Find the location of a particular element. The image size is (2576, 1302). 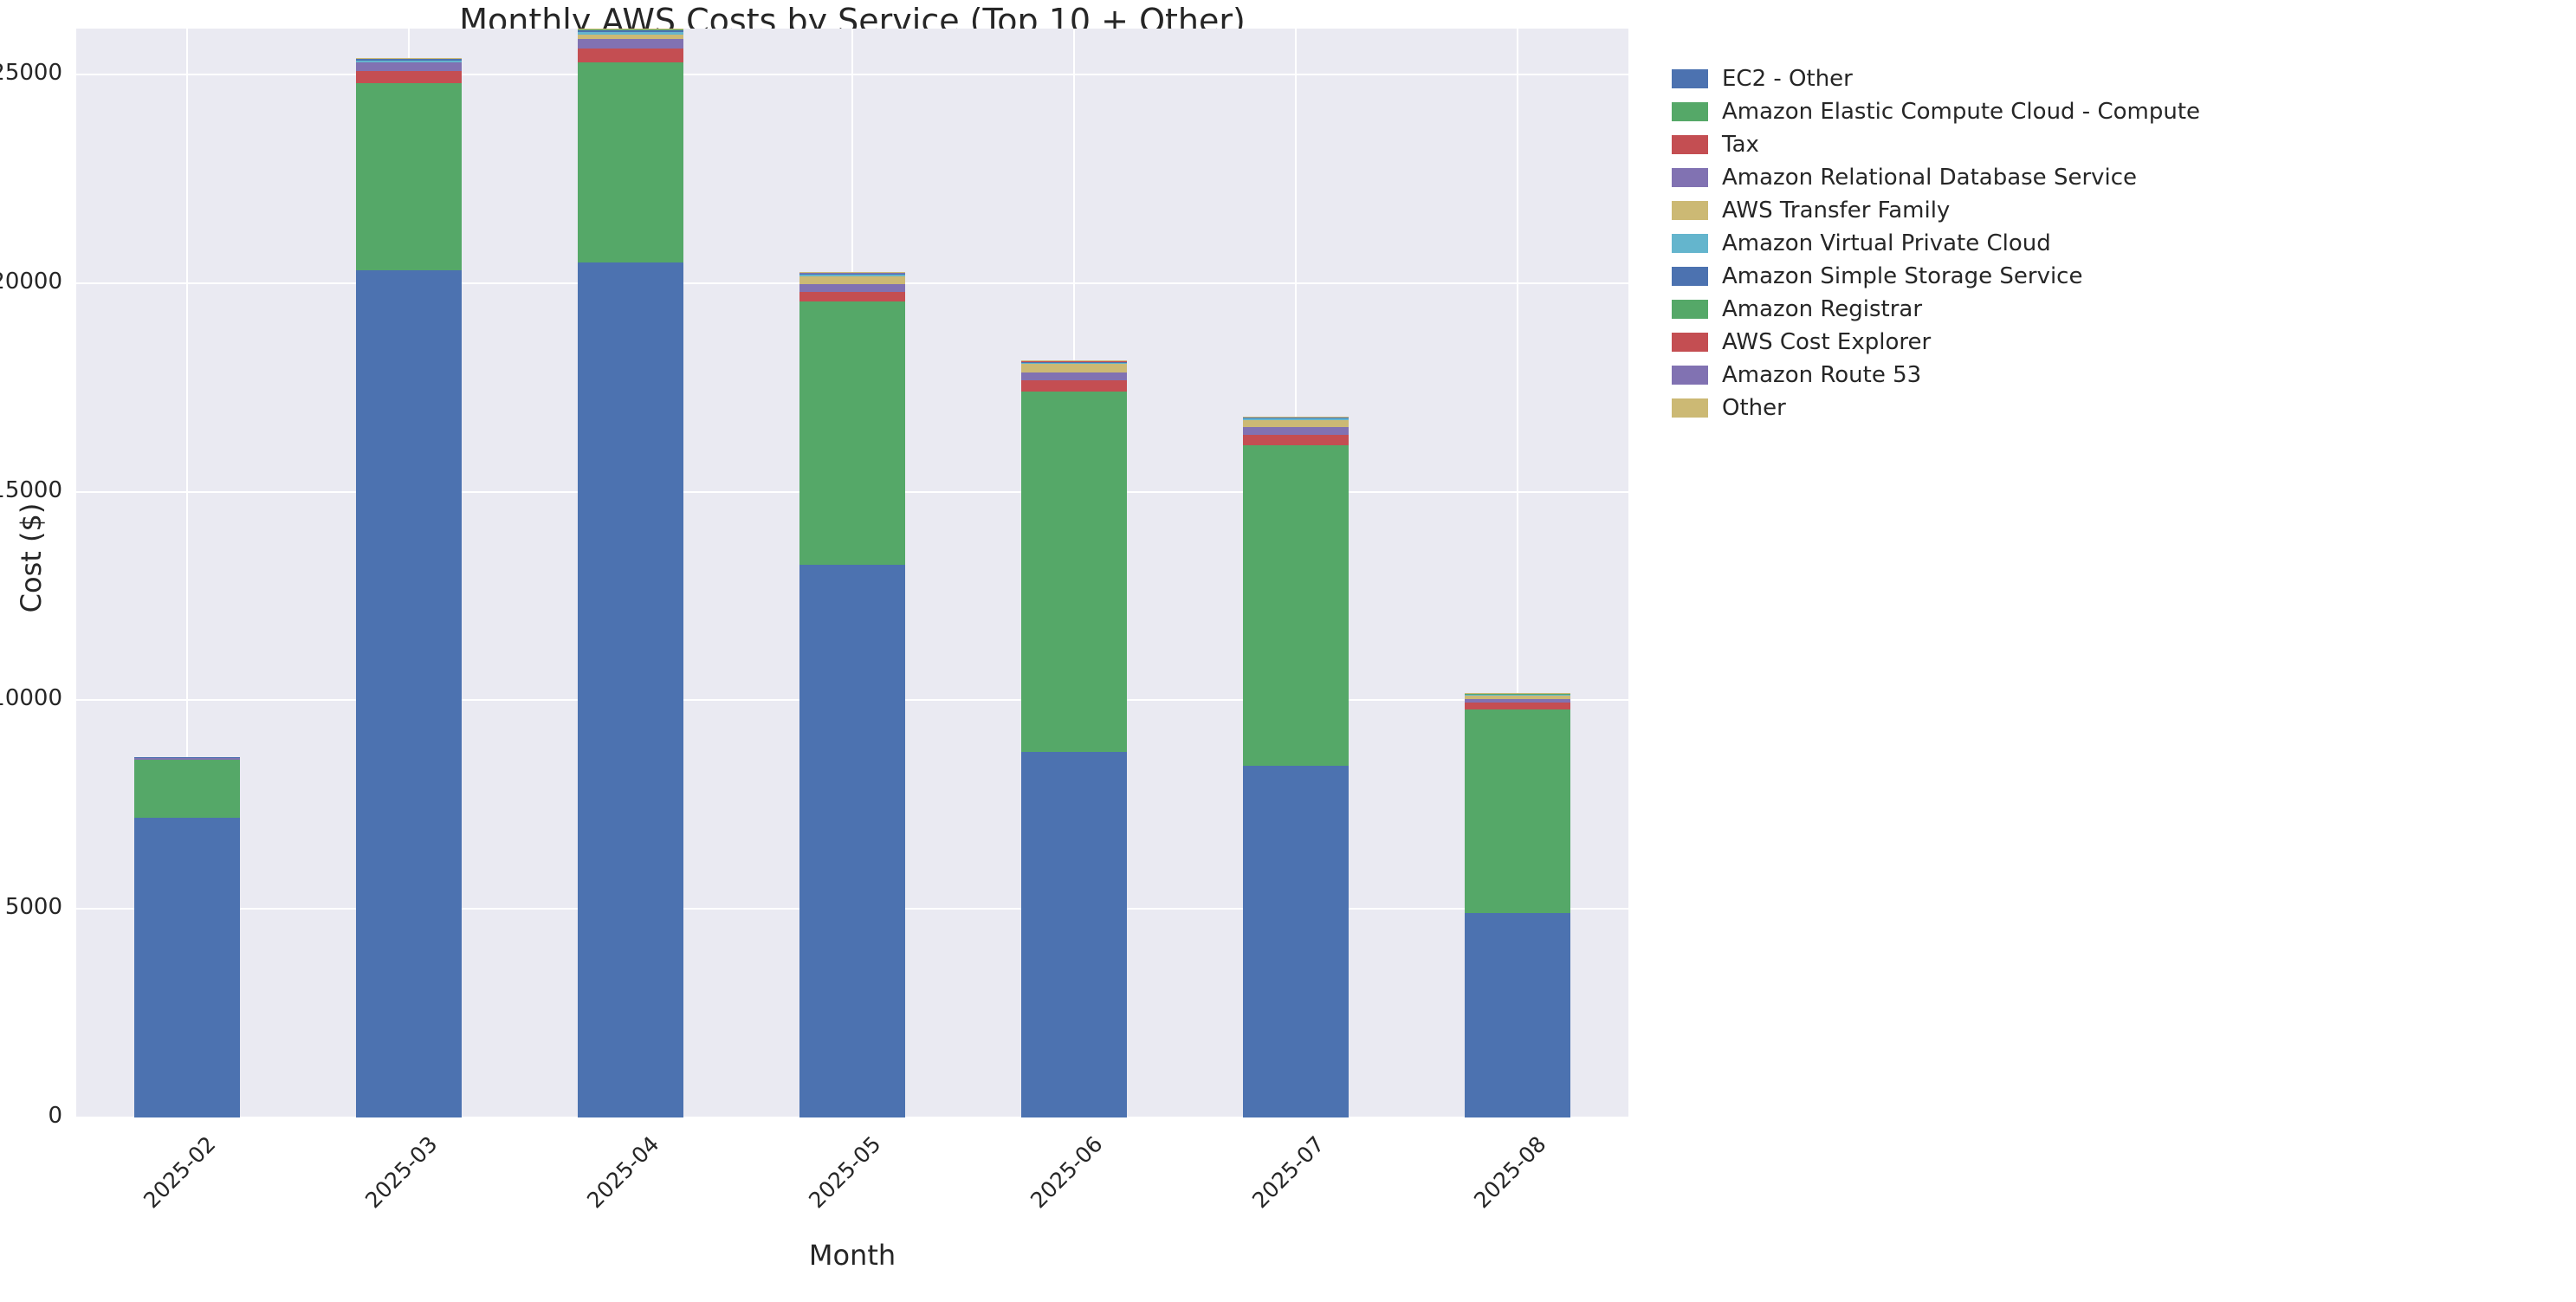

legend-item-label: Amazon Elastic Compute Cloud - Compute is located at coordinates (1961, 112).